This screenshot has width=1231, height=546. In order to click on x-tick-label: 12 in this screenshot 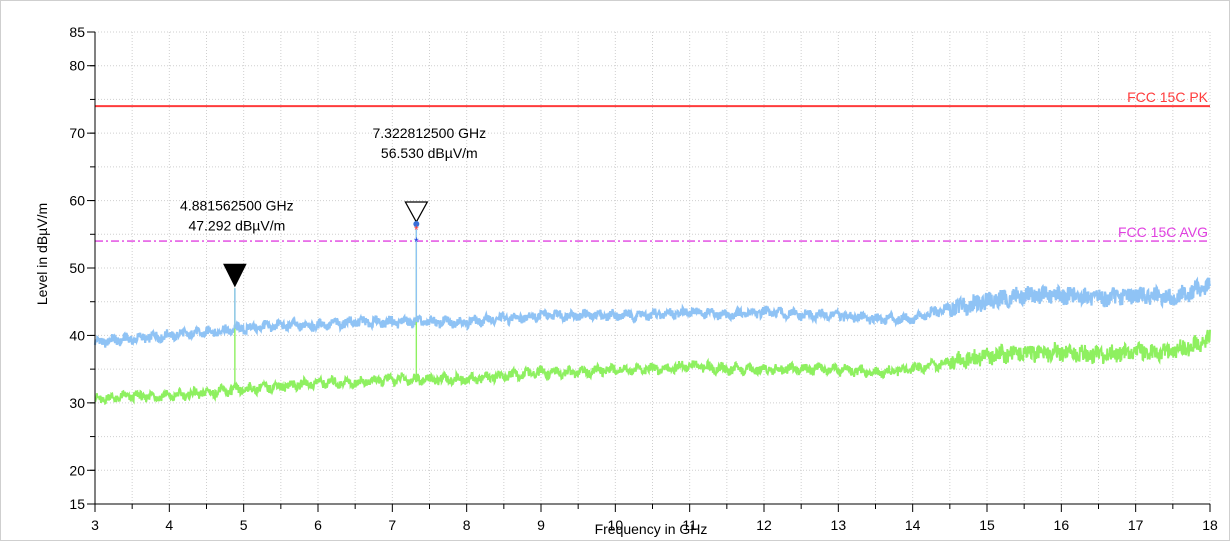, I will do `click(764, 525)`.